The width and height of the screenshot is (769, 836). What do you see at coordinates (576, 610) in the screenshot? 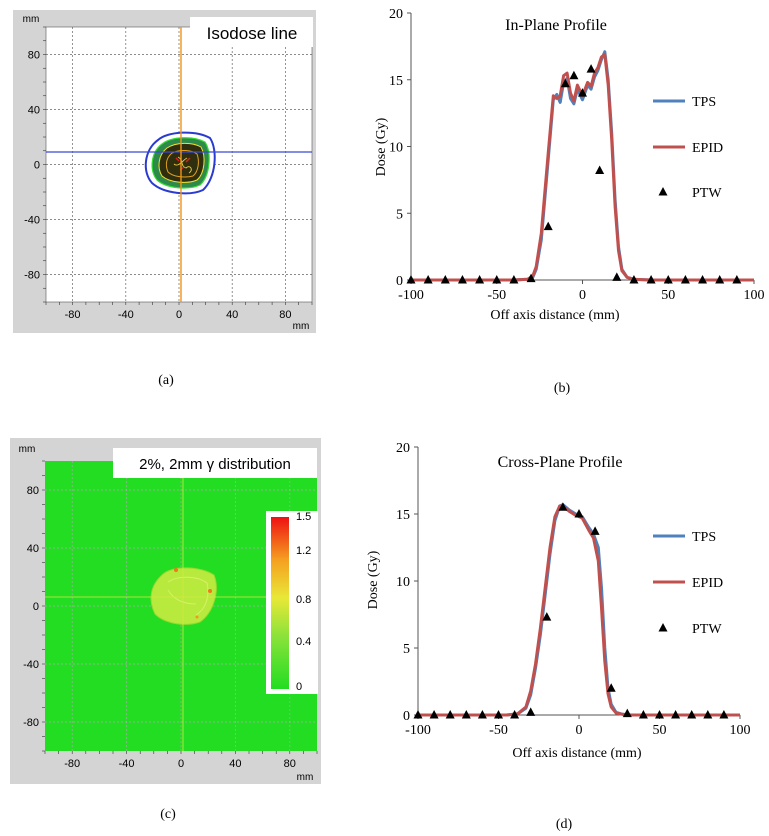
I see `panel-d-series` at bounding box center [576, 610].